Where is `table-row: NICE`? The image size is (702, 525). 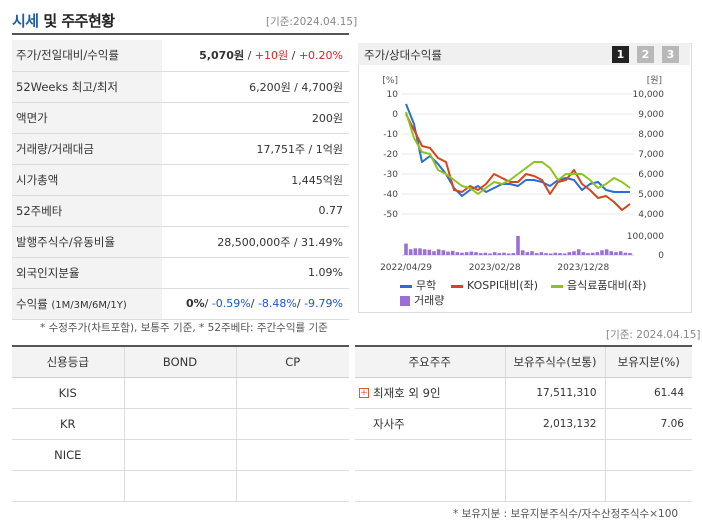
table-row: NICE is located at coordinates (180, 455).